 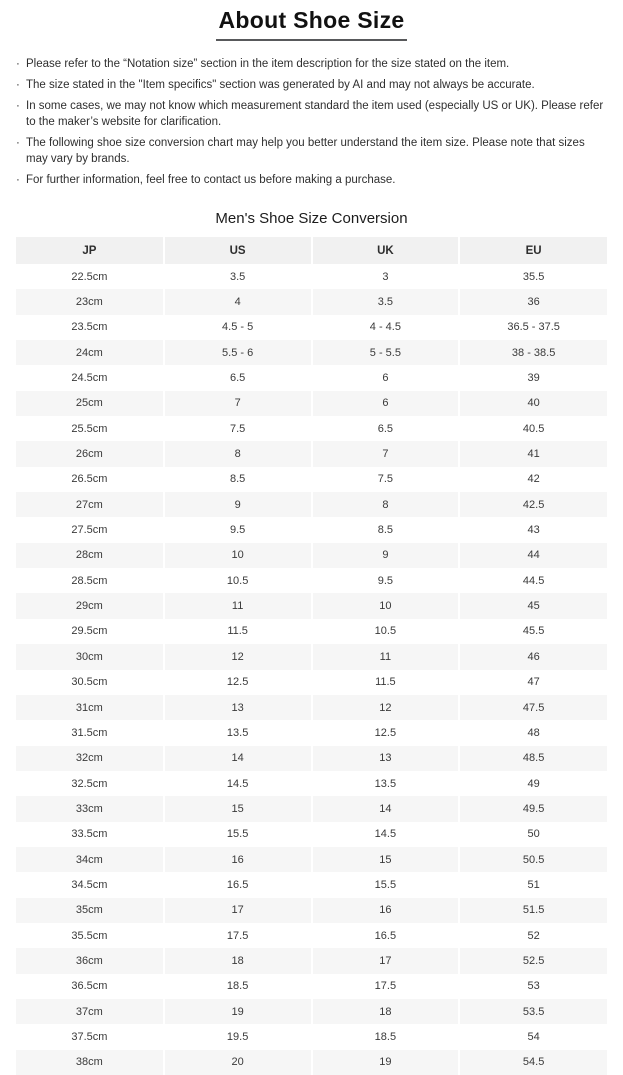 What do you see at coordinates (90, 555) in the screenshot?
I see `table-cell: 28cm` at bounding box center [90, 555].